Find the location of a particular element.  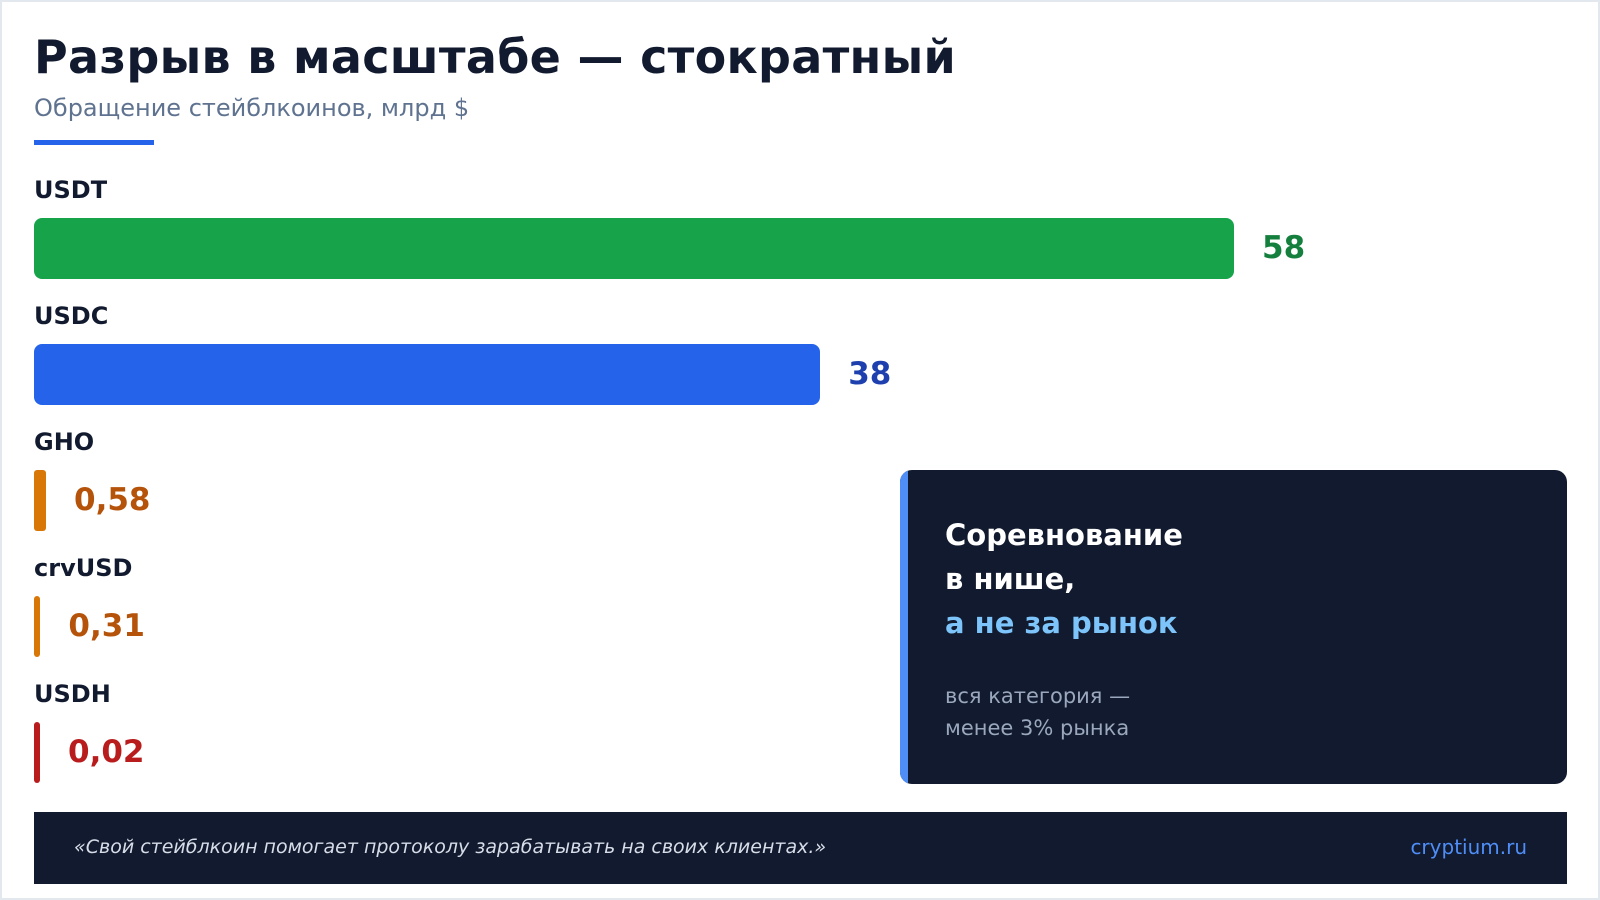

page-subtitle: Обращение стейблкоинов, млрд $ is located at coordinates (252, 108).